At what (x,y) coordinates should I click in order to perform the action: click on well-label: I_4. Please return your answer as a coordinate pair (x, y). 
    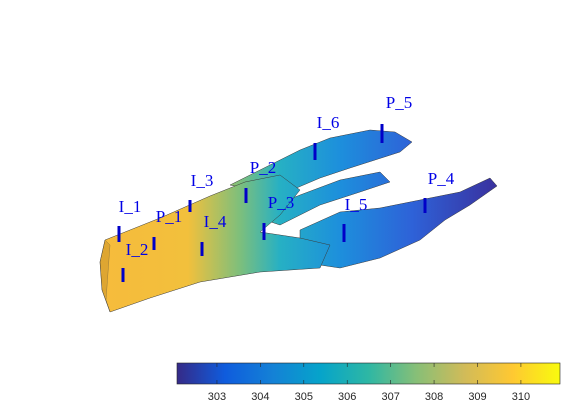
    Looking at the image, I should click on (215, 221).